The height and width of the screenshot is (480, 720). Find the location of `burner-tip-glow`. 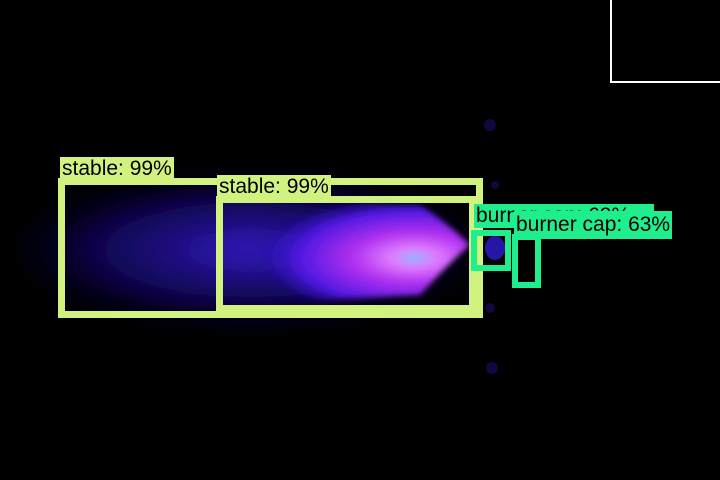

burner-tip-glow is located at coordinates (495, 248).